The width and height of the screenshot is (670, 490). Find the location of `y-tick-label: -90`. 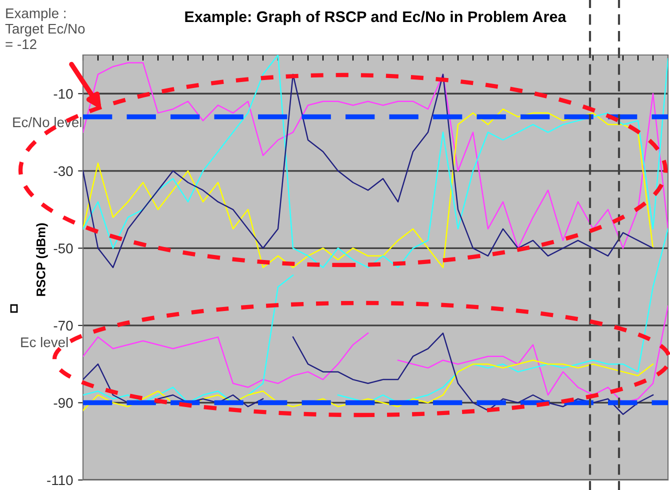

y-tick-label: -90 is located at coordinates (63, 403).